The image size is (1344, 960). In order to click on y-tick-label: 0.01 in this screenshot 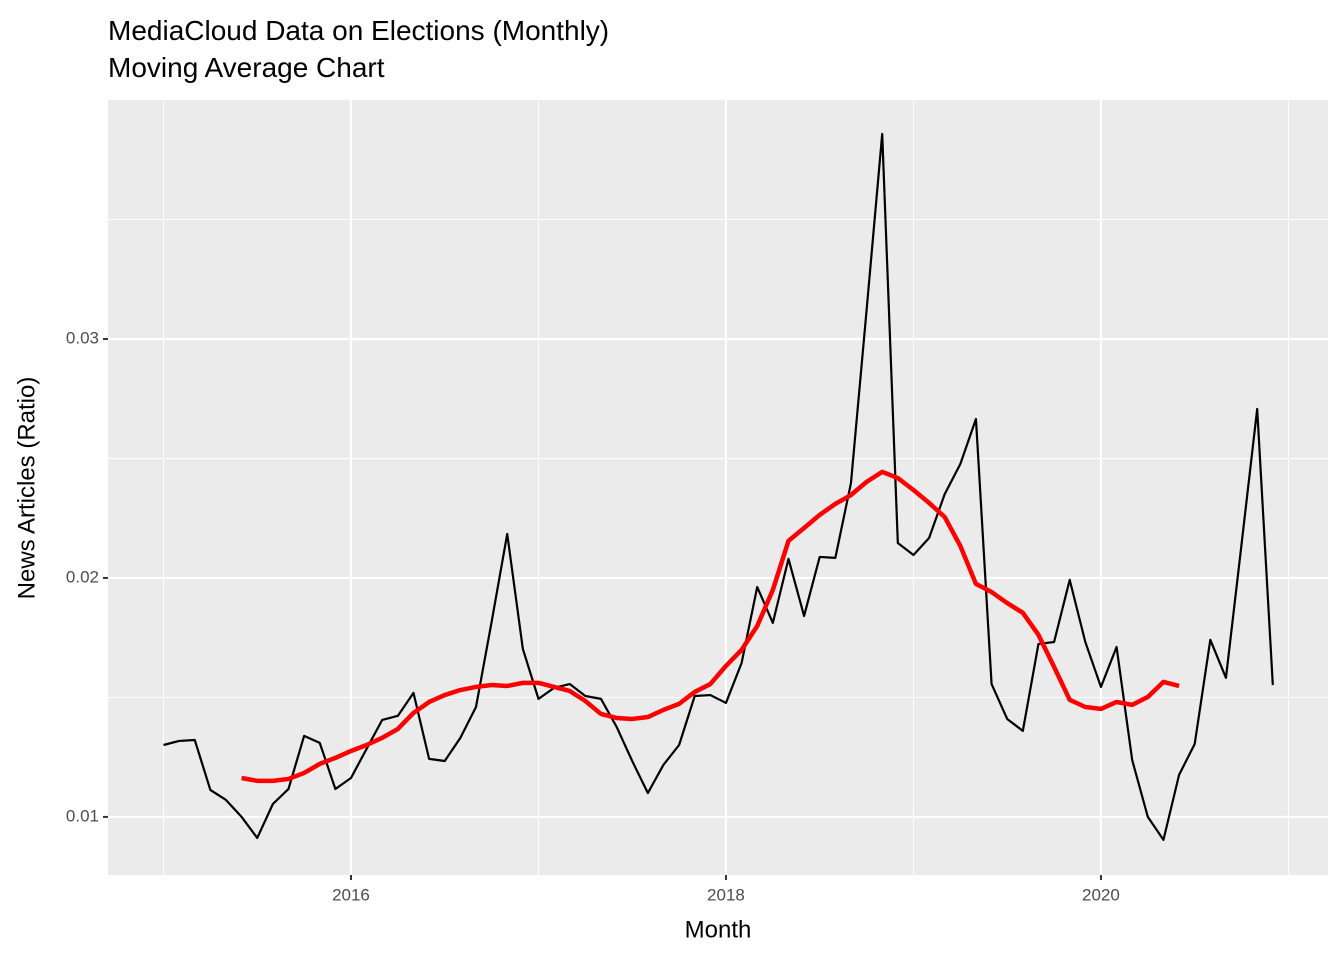, I will do `click(82, 815)`.